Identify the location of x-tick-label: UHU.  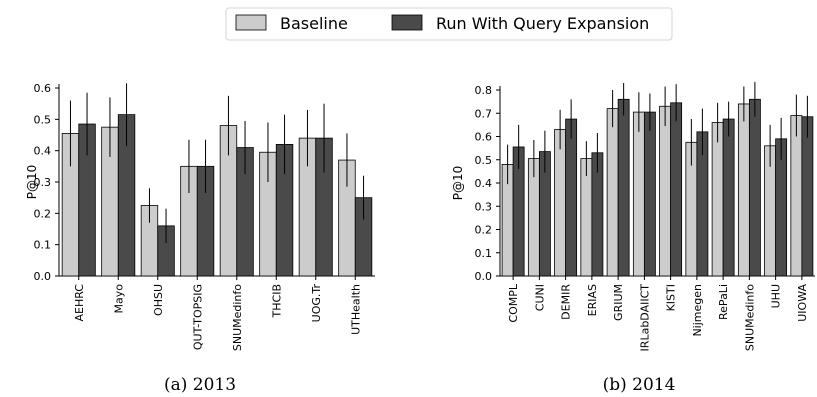
(776, 296).